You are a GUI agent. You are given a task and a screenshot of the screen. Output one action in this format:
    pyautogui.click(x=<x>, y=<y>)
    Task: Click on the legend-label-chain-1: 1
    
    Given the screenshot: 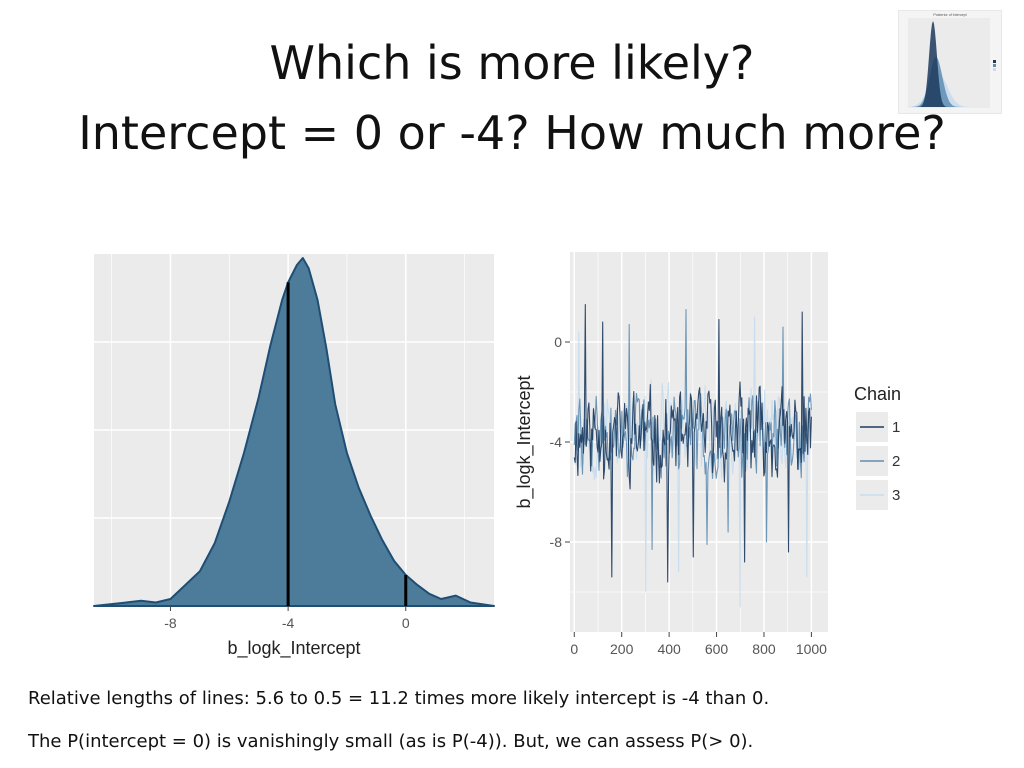 What is the action you would take?
    pyautogui.click(x=896, y=427)
    